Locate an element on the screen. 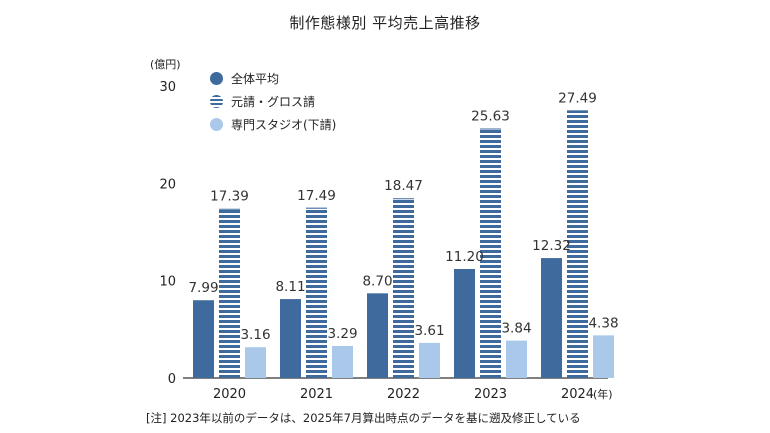 This screenshot has width=770, height=433. legend-item-prime: 元請・グロス請 is located at coordinates (262, 101).